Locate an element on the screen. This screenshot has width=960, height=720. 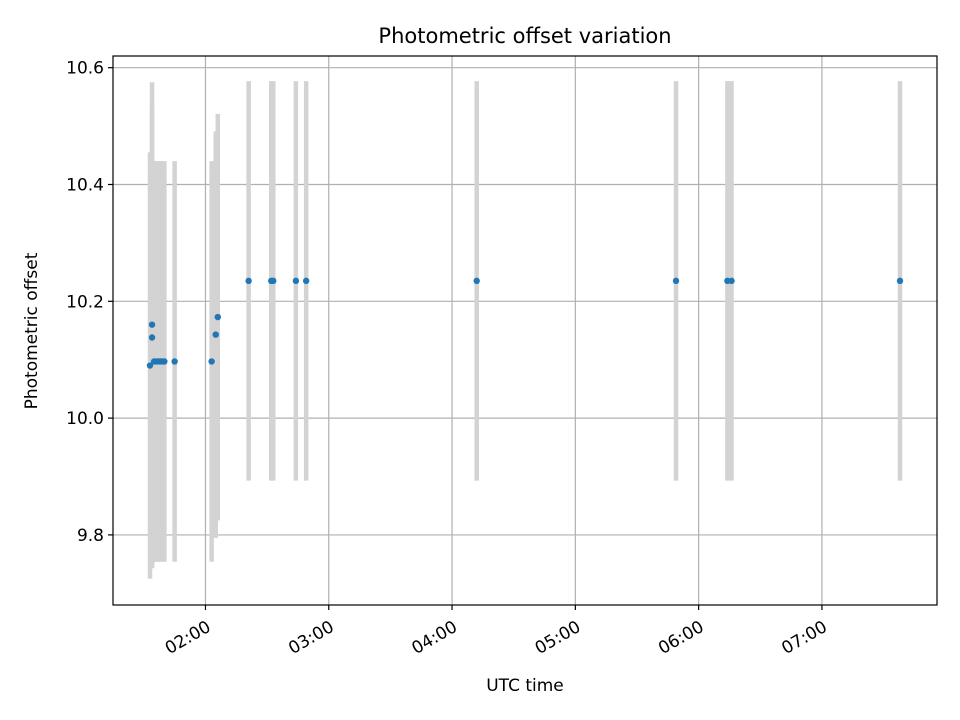
y-axis-ticks: 9.8 10.0 10.2 10.4 10.6 is located at coordinates (89, 302).